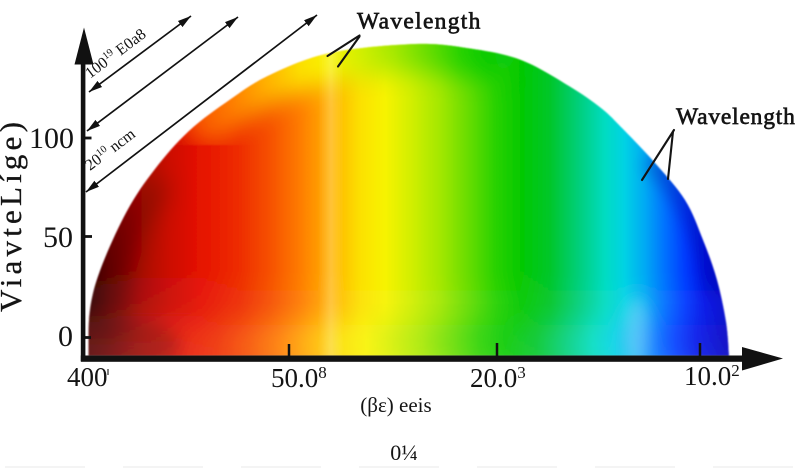 The width and height of the screenshot is (800, 469). I want to click on svg-text: 10.02, so click(712, 376).